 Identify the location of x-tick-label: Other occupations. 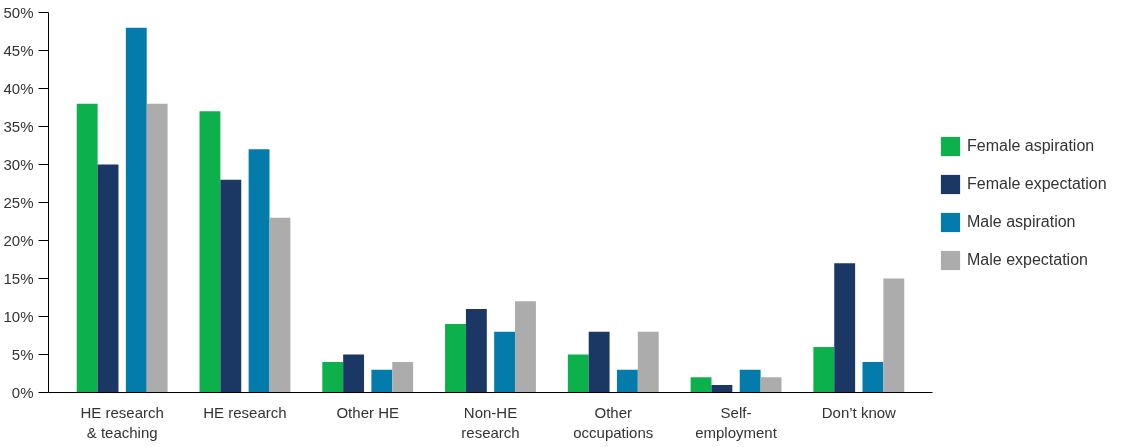
(613, 422).